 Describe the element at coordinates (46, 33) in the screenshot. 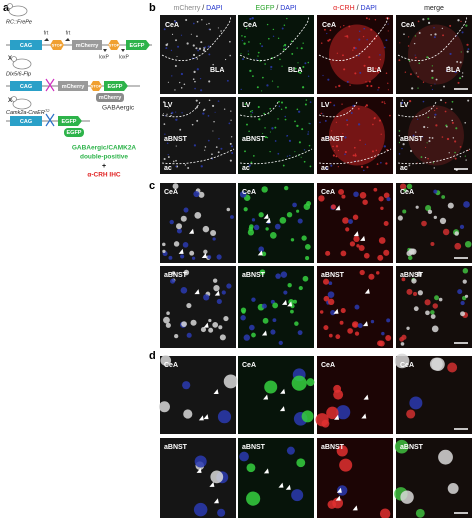

I see `frt-label: frt` at that location.